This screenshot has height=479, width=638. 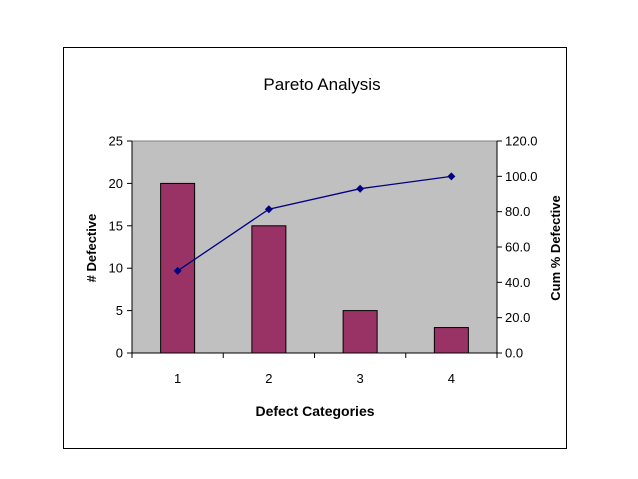 What do you see at coordinates (514, 353) in the screenshot?
I see `y2-tick-label: 0.0` at bounding box center [514, 353].